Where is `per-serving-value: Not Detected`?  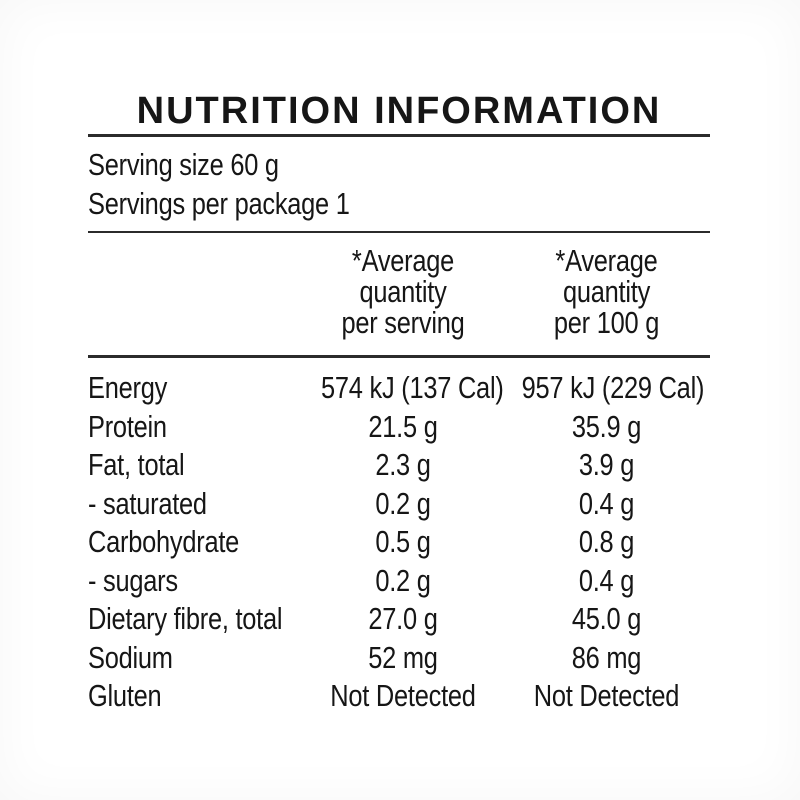 per-serving-value: Not Detected is located at coordinates (403, 695).